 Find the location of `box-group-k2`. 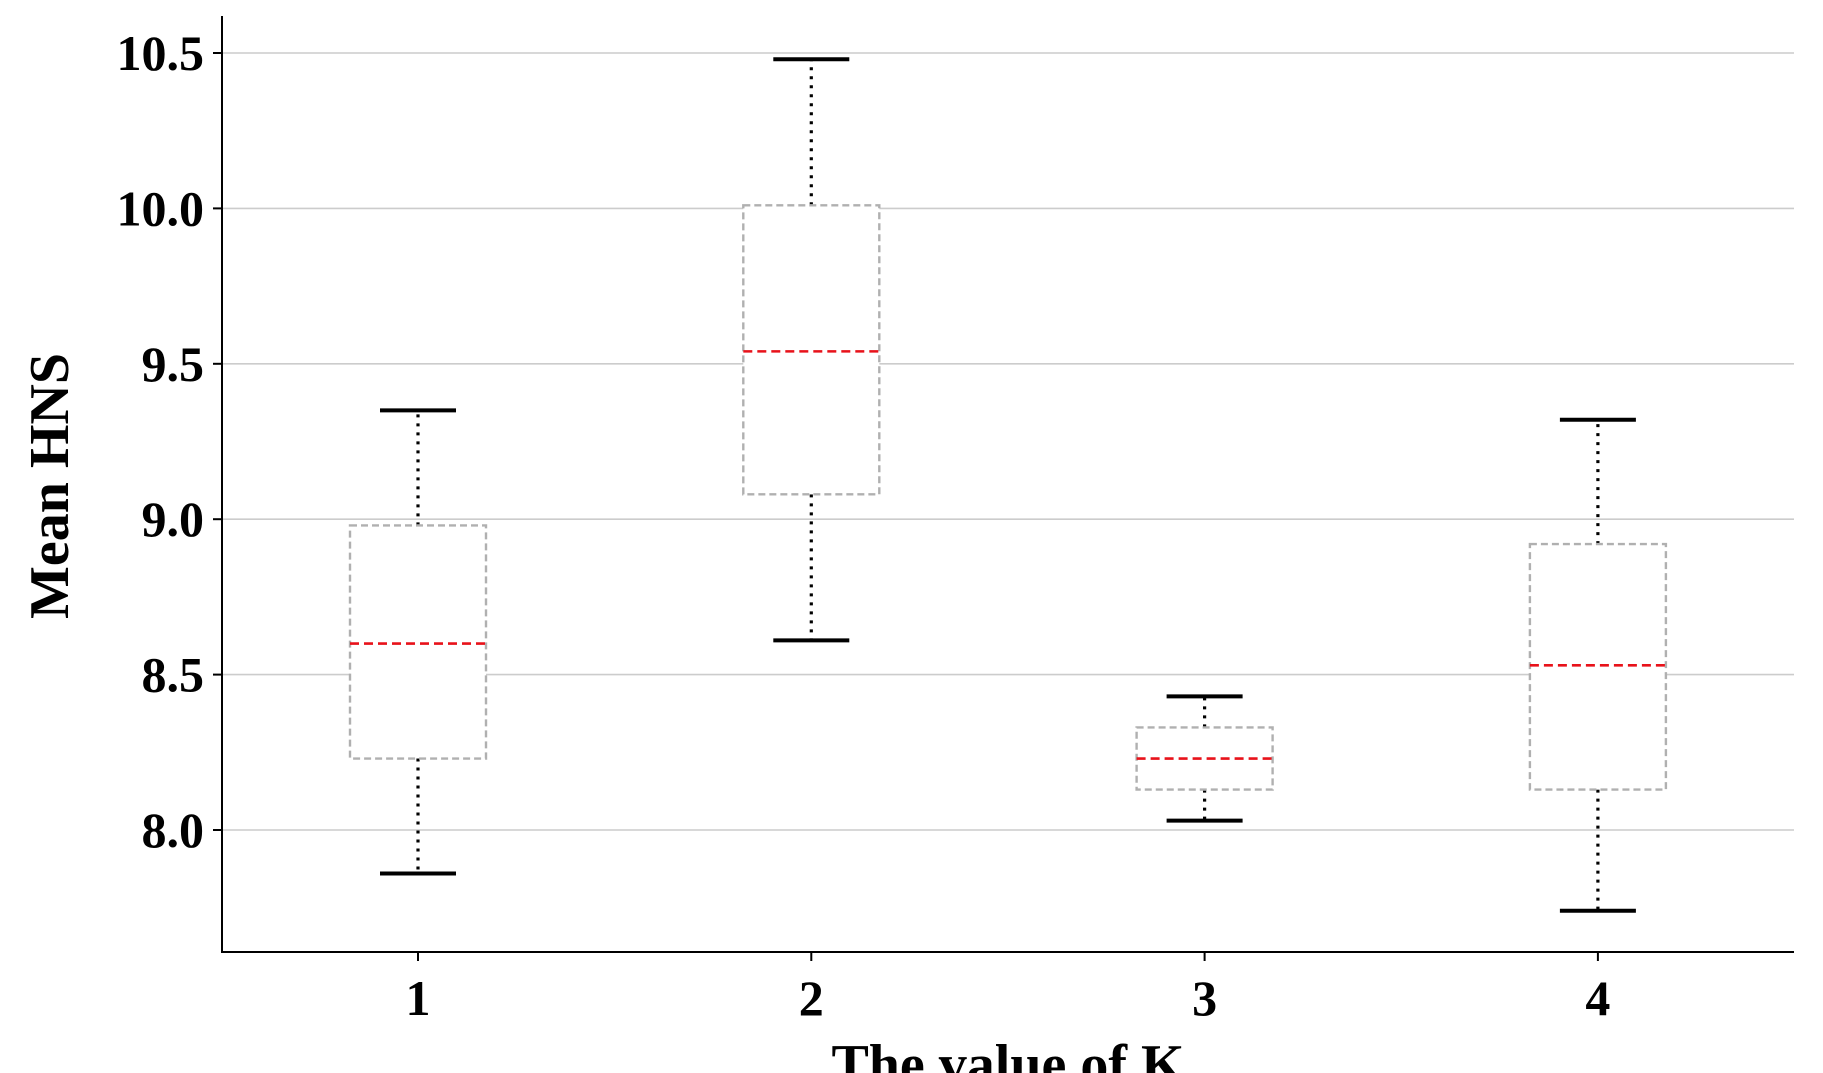

box-group-k2 is located at coordinates (811, 350).